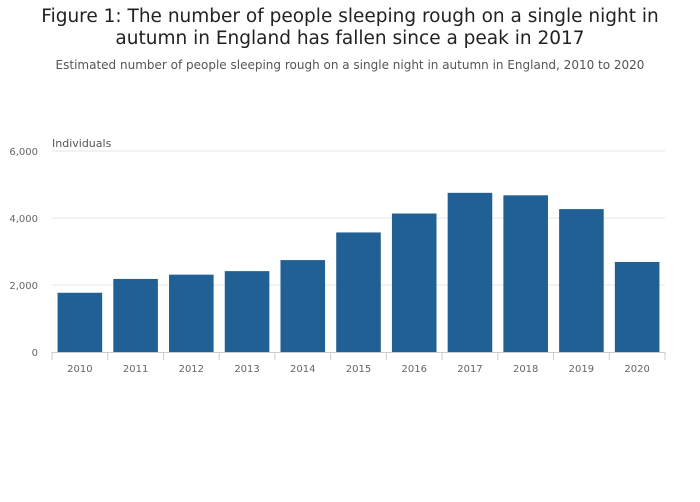 The width and height of the screenshot is (700, 502). Describe the element at coordinates (23, 219) in the screenshot. I see `y-tick-label: 4,000` at that location.